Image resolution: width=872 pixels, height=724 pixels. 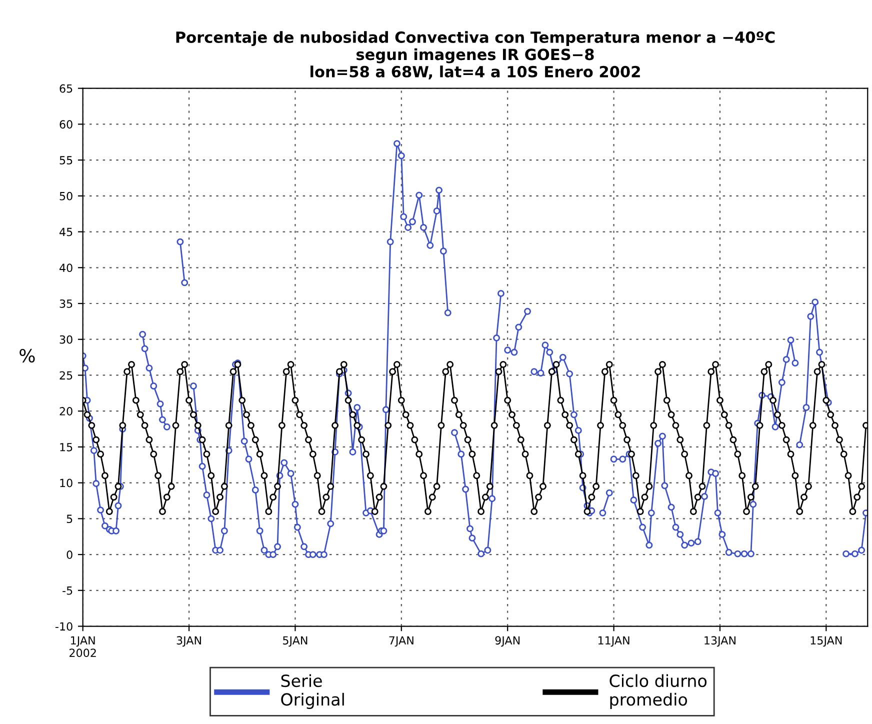 I want to click on y-tick-label: 5, so click(x=69, y=519).